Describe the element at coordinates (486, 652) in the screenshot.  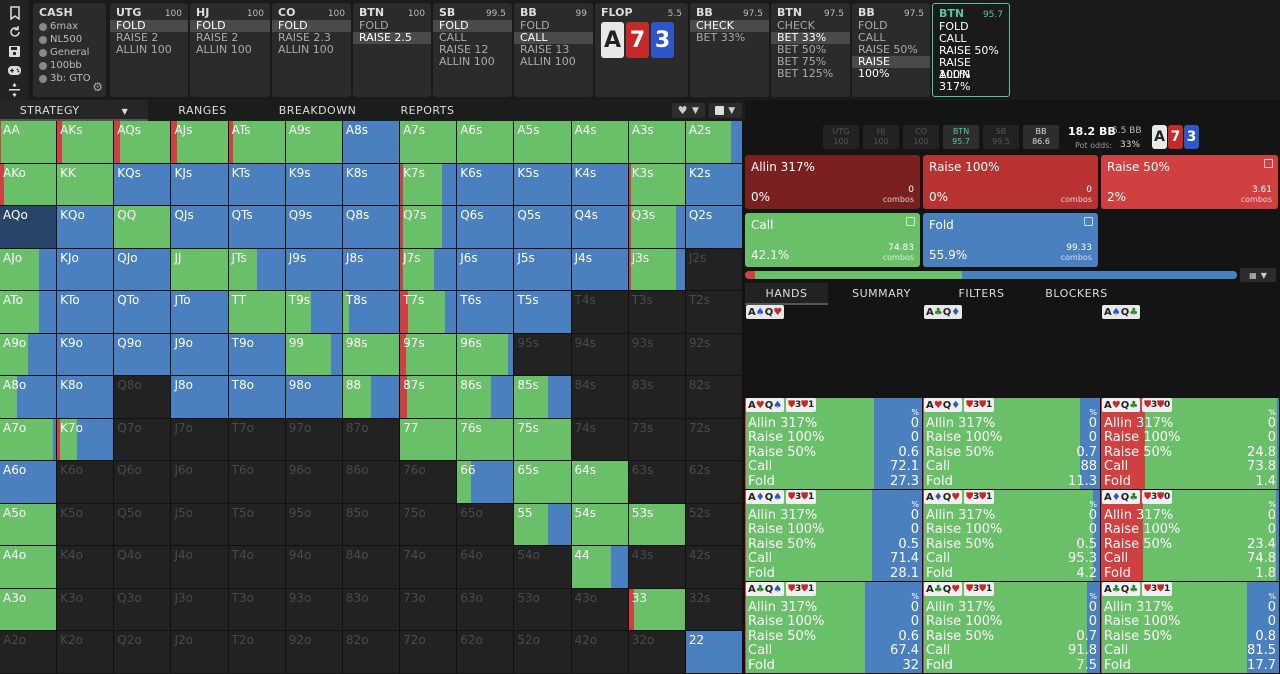
I see `hand-cell: 62o` at that location.